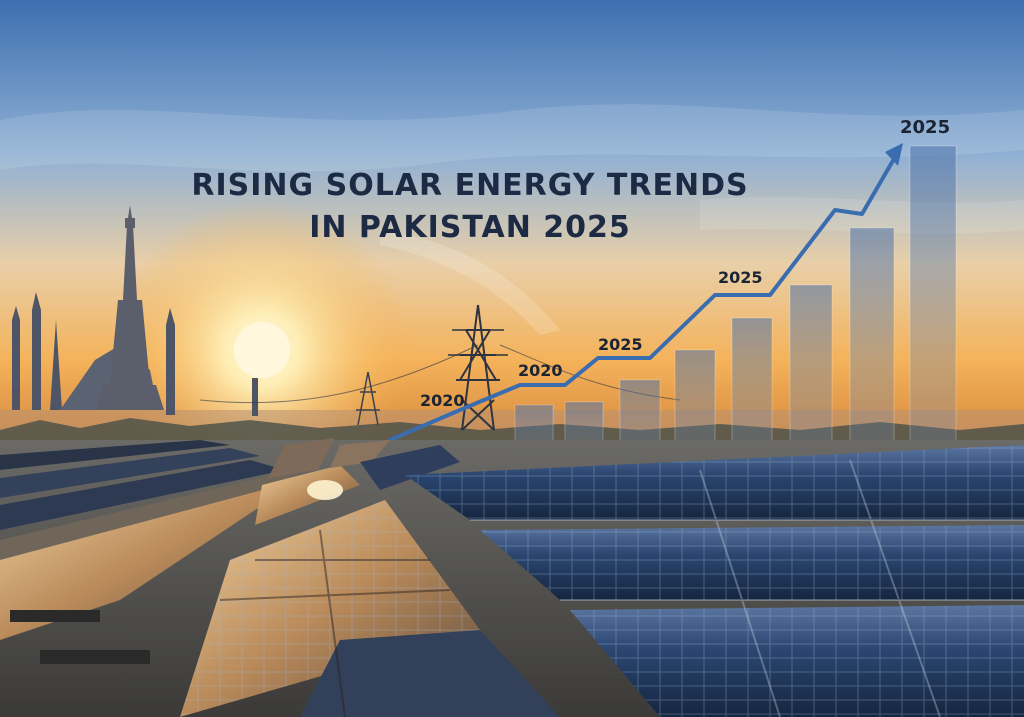 This screenshot has height=717, width=1024. Describe the element at coordinates (150, 552) in the screenshot. I see `solar-panel-rows-left` at that location.